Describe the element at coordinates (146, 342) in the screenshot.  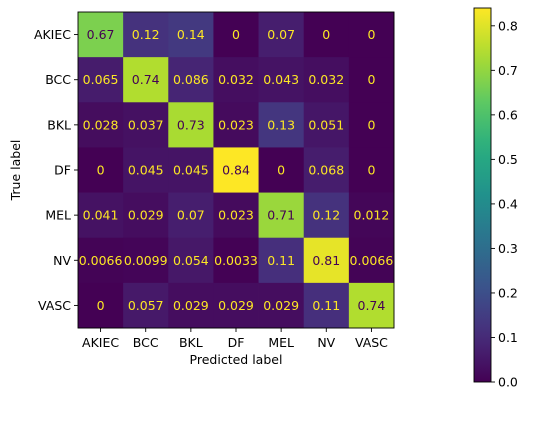
I see `x-tick-label: BCC` at that location.